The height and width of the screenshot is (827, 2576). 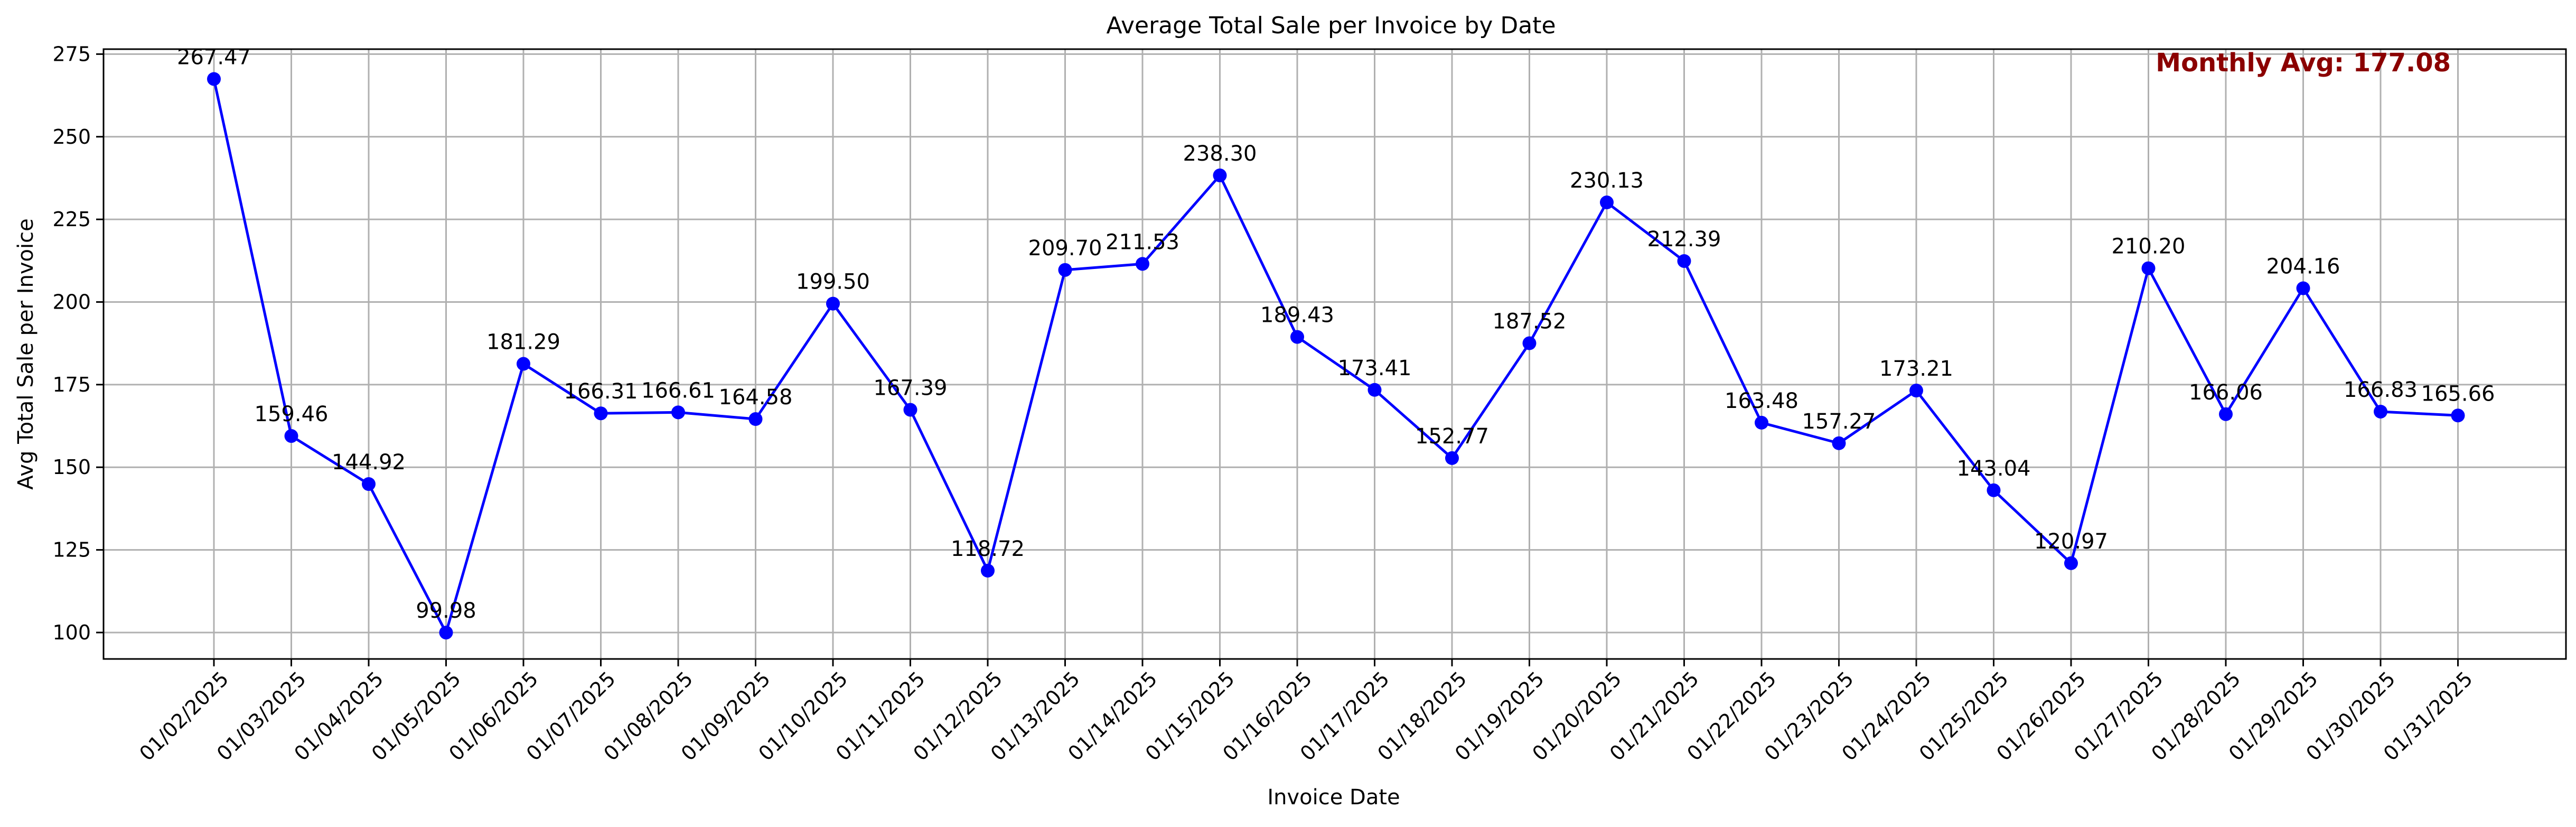 What do you see at coordinates (2071, 541) in the screenshot?
I see `data-label: 120.97` at bounding box center [2071, 541].